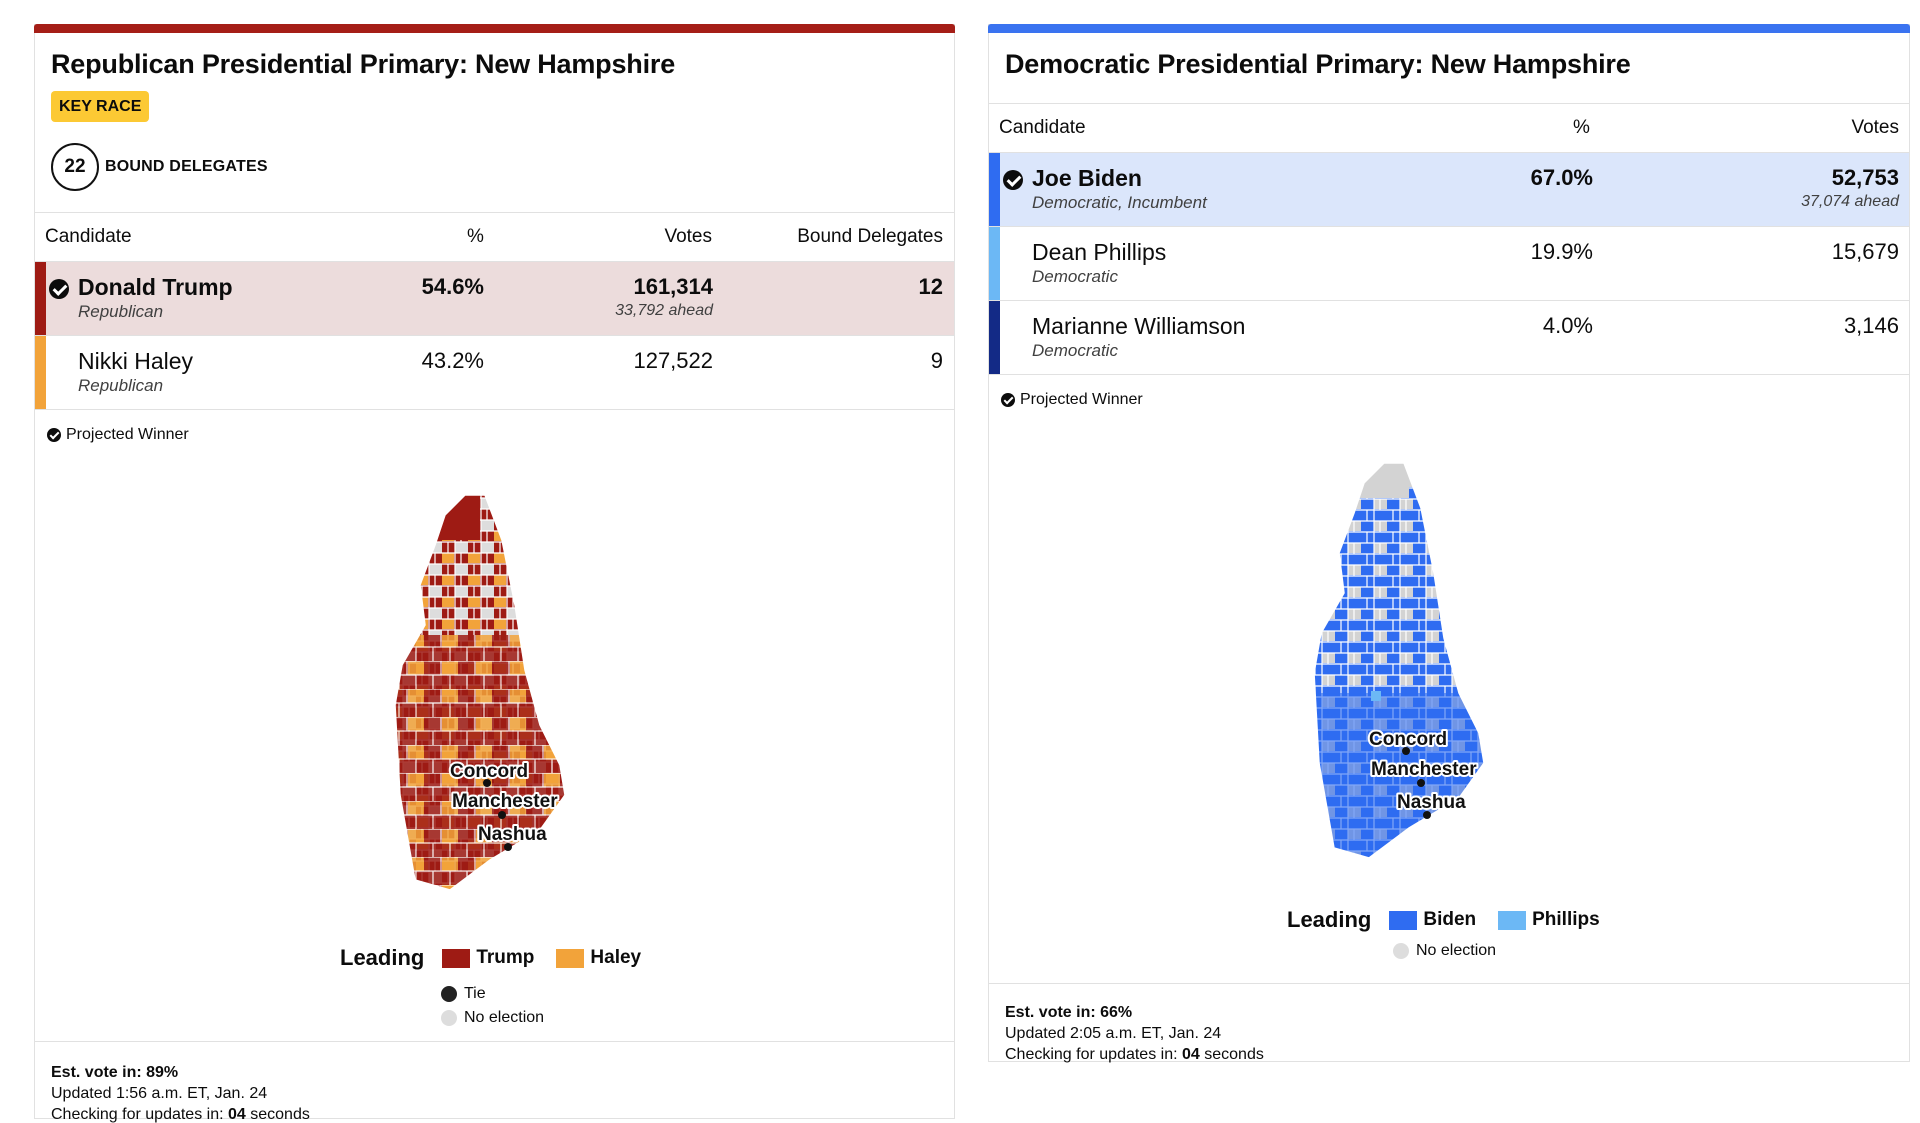 This screenshot has width=1920, height=1123. Describe the element at coordinates (1561, 251) in the screenshot. I see `candidate-percent: 19.9%` at that location.